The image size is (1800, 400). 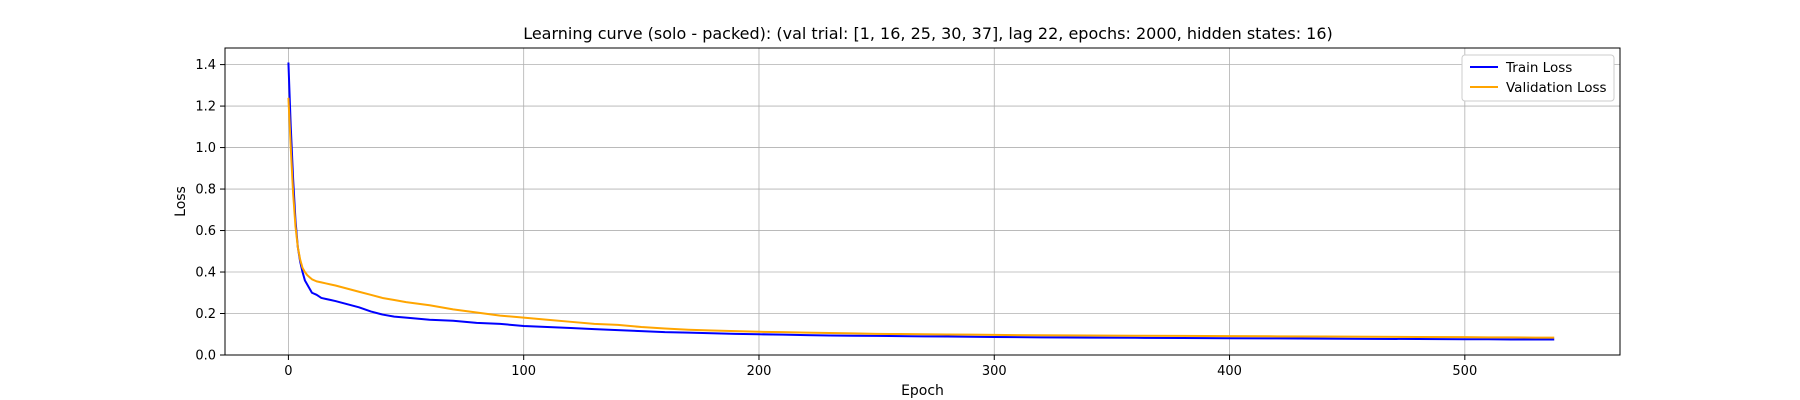 What do you see at coordinates (181, 201) in the screenshot?
I see `y-axis-label: Loss` at bounding box center [181, 201].